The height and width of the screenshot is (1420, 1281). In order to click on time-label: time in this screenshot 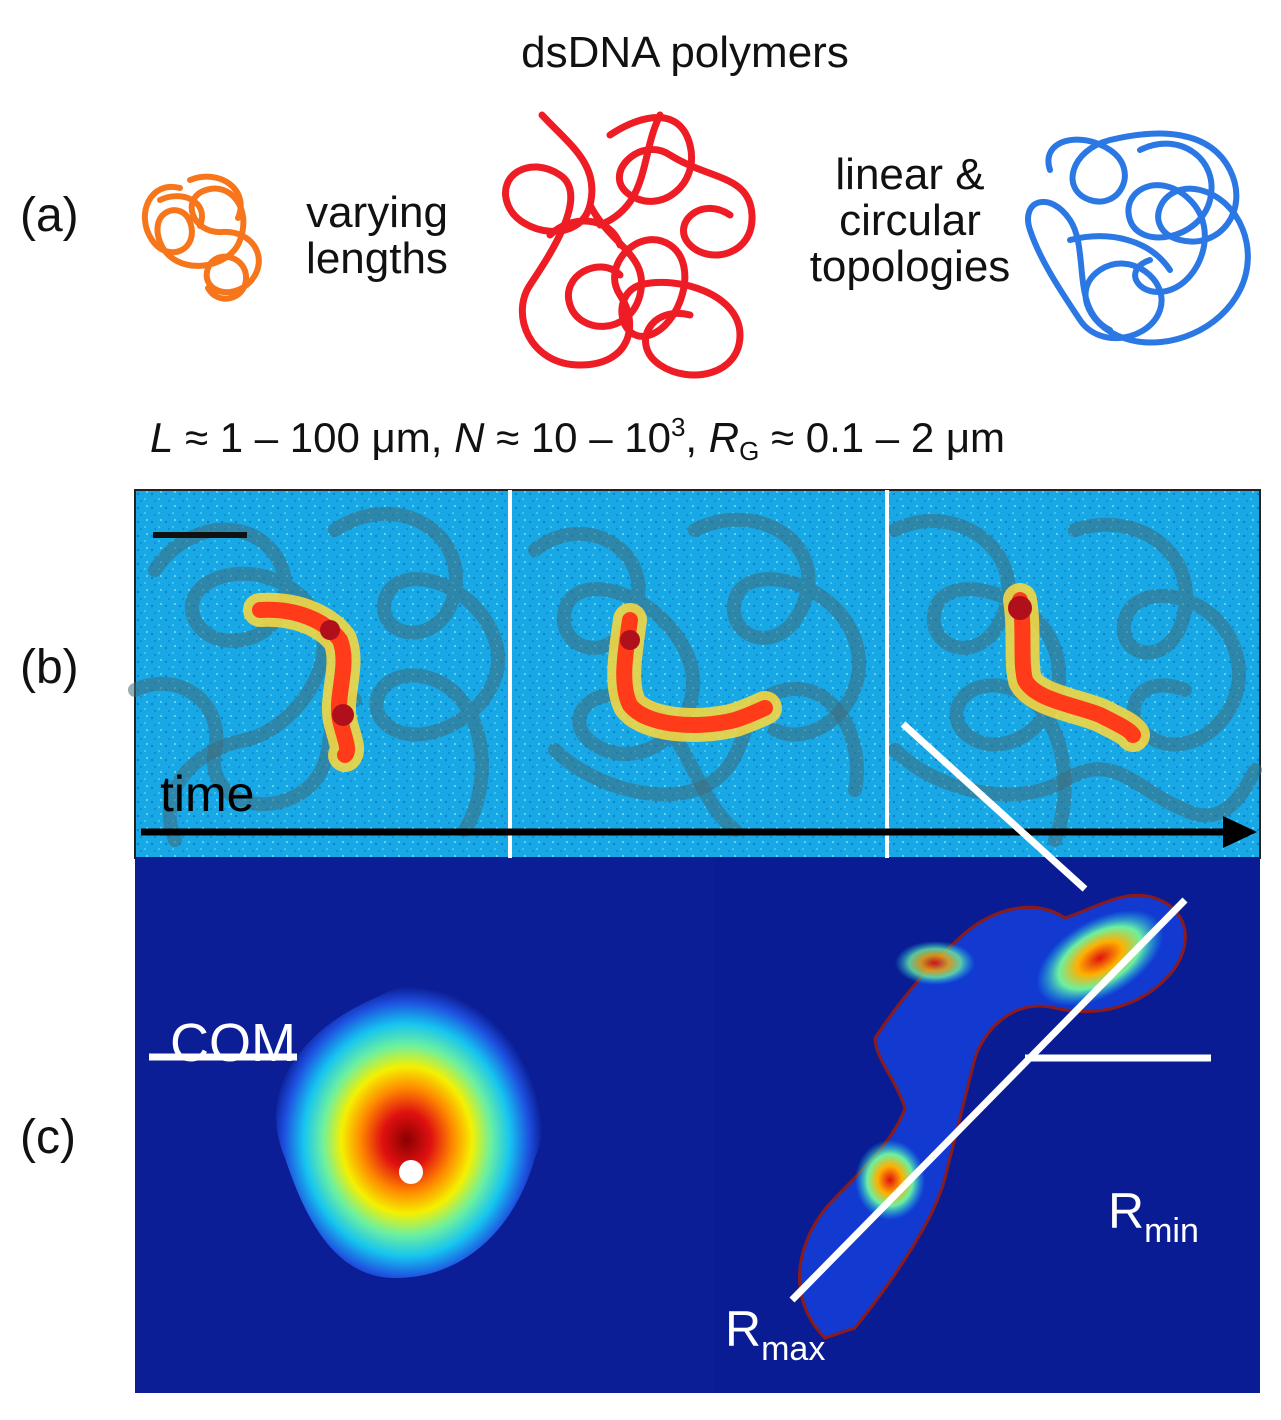, I will do `click(207, 794)`.